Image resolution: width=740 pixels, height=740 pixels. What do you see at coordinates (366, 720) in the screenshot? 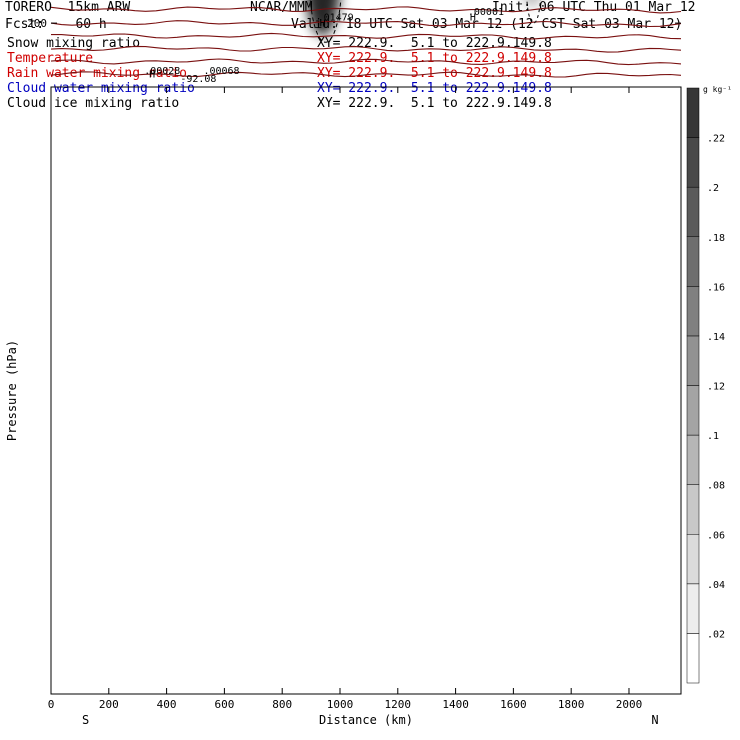
I see `x-axis-label: Distance (km)` at bounding box center [366, 720].